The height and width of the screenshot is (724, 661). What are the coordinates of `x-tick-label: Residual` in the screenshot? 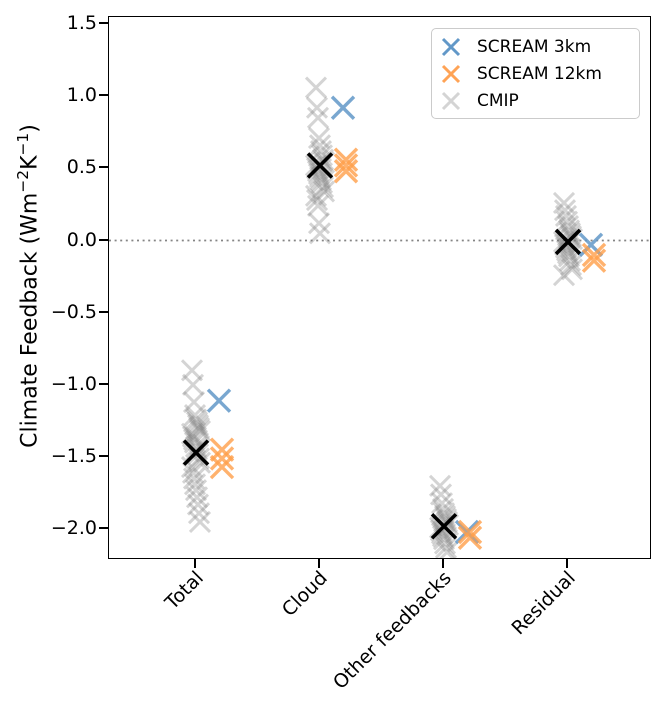 It's located at (543, 603).